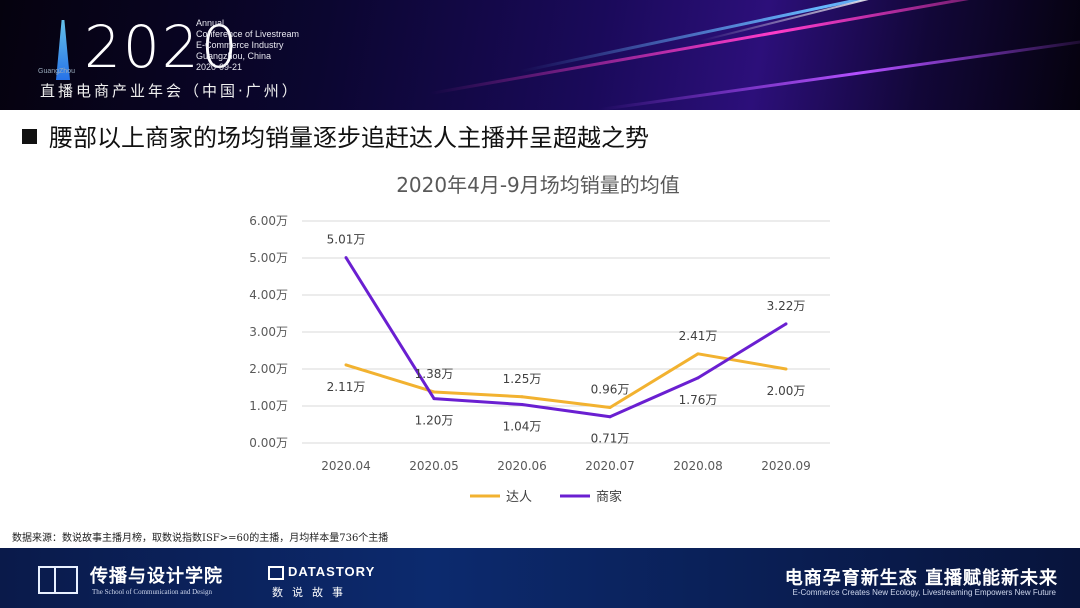 This screenshot has height=608, width=1080. I want to click on square-bullet-icon, so click(29, 136).